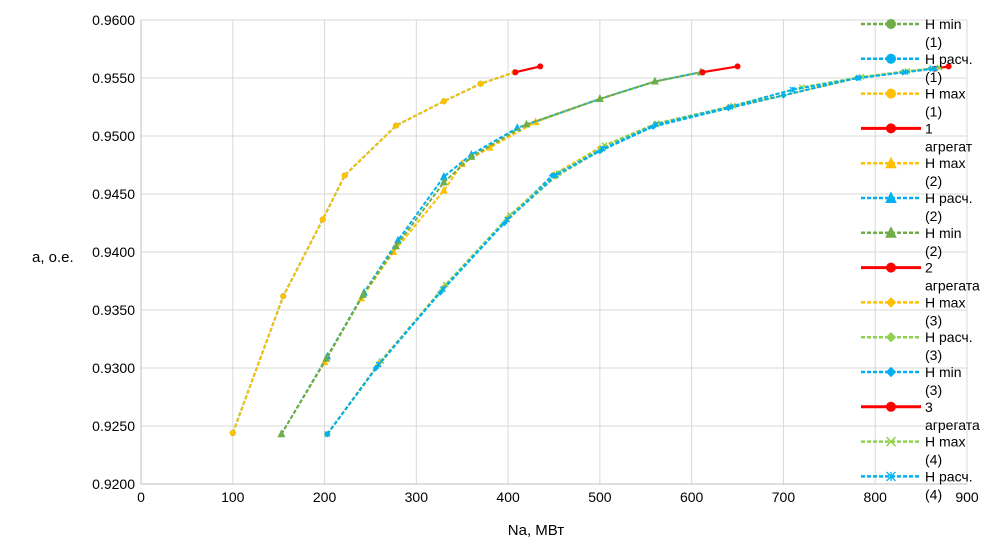 This screenshot has height=558, width=1000. Describe the element at coordinates (949, 146) in the screenshot. I see `legend-label: агрегат` at that location.